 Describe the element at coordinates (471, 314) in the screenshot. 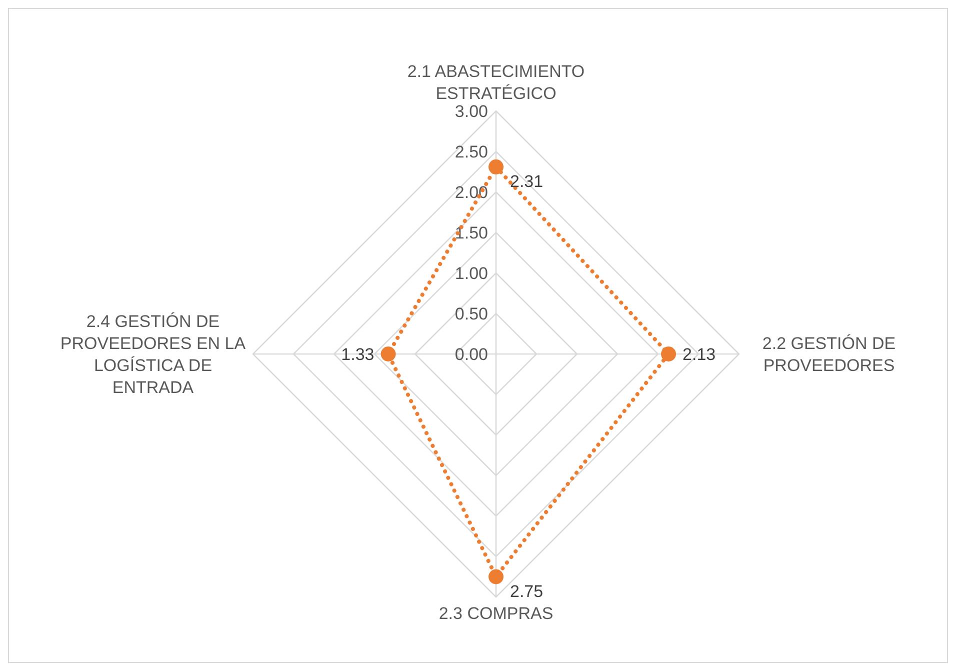

I see `y-tick-label: 0.50` at that location.